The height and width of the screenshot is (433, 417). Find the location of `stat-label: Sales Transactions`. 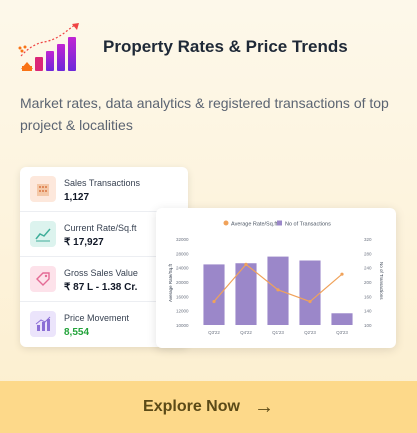

stat-label: Sales Transactions is located at coordinates (102, 183).